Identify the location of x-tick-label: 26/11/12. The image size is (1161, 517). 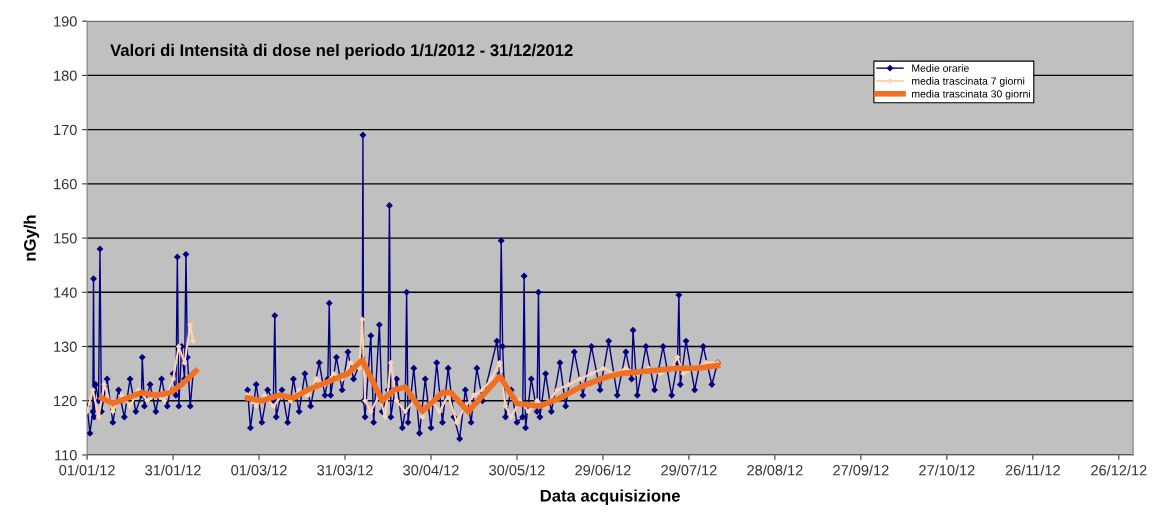
(1032, 470).